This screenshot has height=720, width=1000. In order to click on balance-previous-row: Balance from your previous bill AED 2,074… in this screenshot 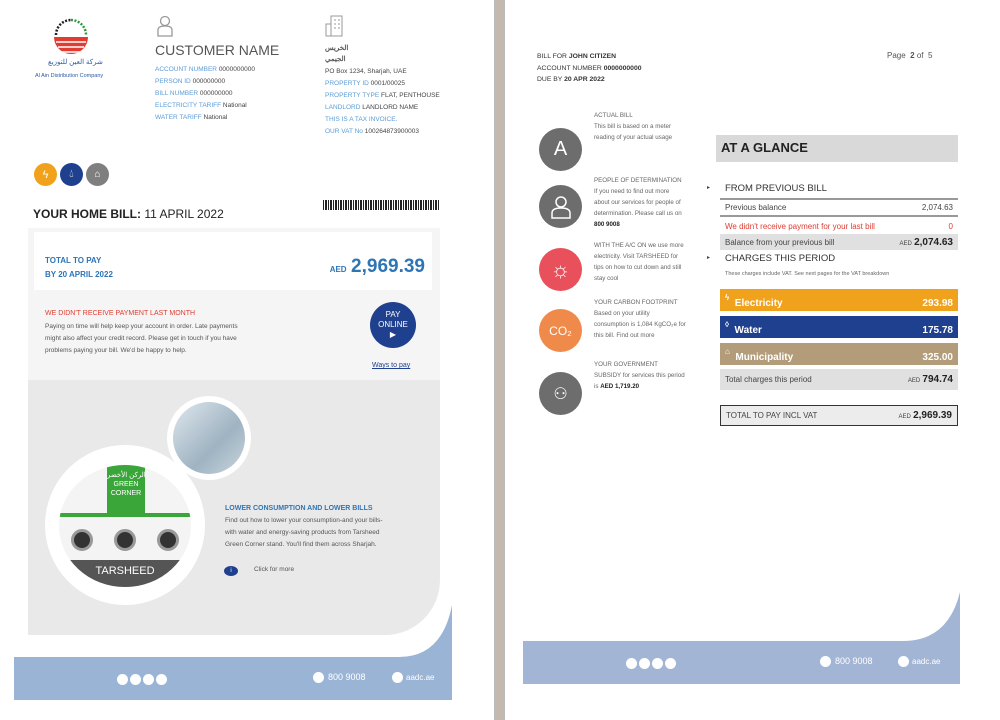, I will do `click(839, 242)`.